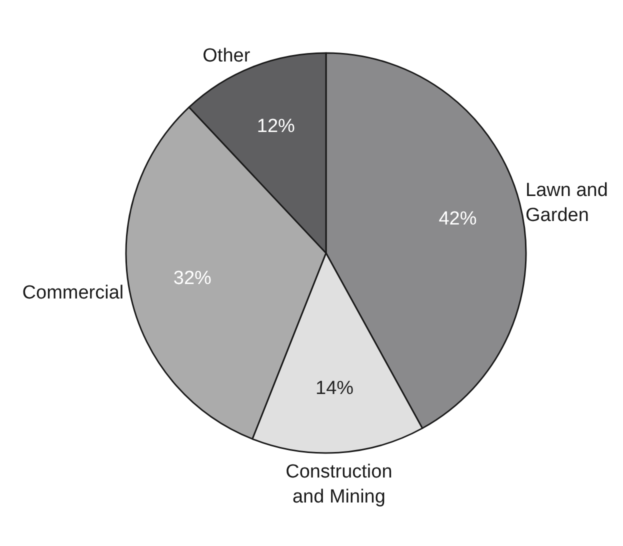 The height and width of the screenshot is (546, 623). Describe the element at coordinates (567, 203) in the screenshot. I see `slice-label: Lawn and Garden` at that location.